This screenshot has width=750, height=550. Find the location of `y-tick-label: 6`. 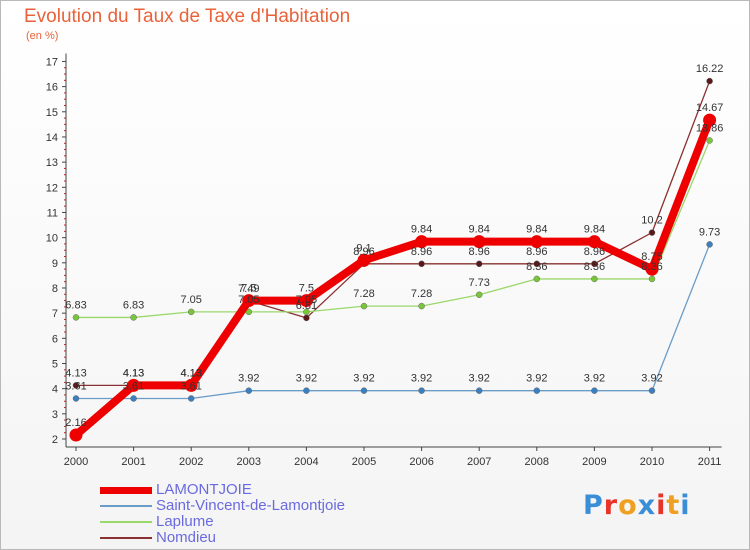

y-tick-label: 6 is located at coordinates (55, 339).